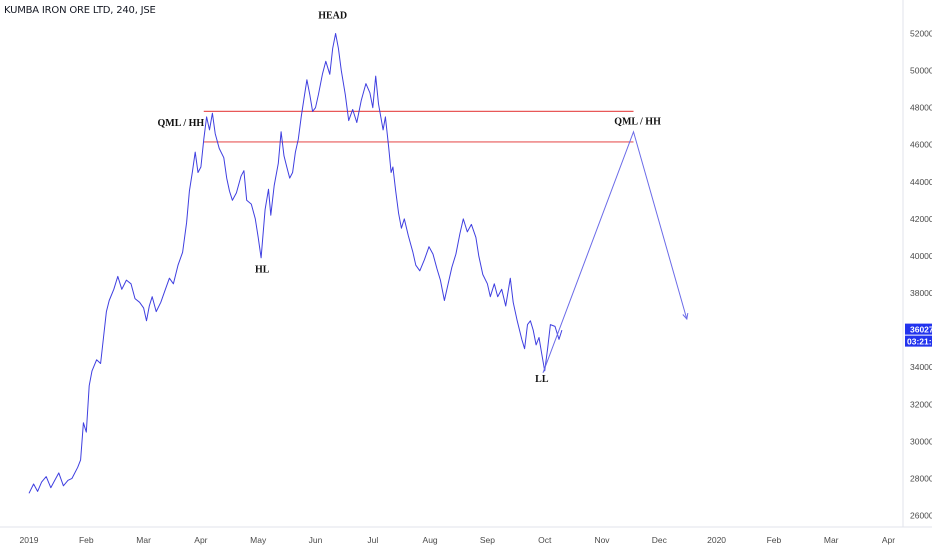 Image resolution: width=932 pixels, height=555 pixels. Describe the element at coordinates (430, 540) in the screenshot. I see `x-tick-label: Aug` at that location.